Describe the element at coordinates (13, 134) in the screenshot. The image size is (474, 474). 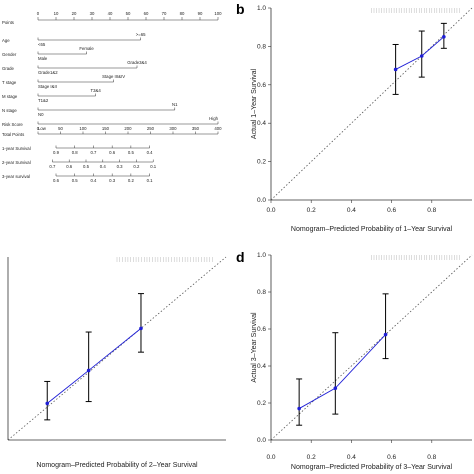
I see `nomogram-row-label: Total Points` at that location.